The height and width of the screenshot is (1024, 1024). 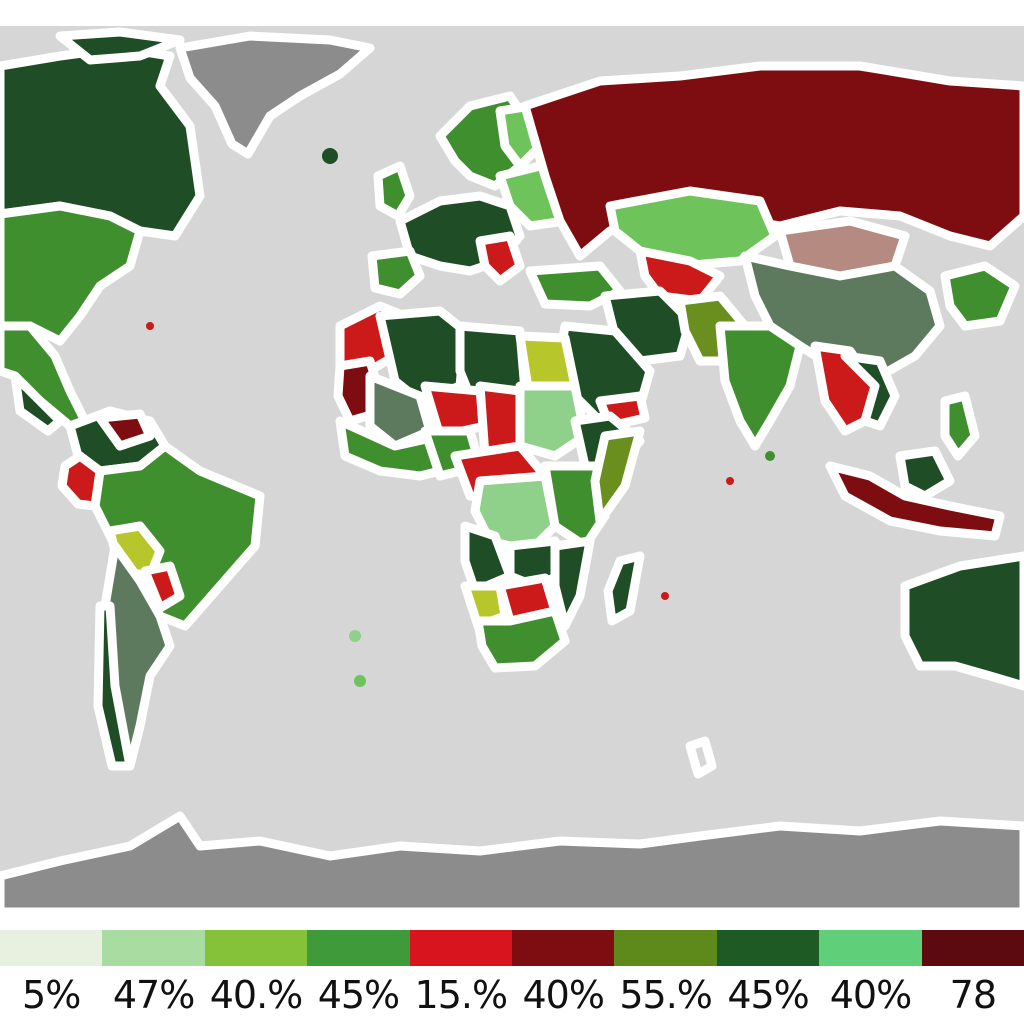 What do you see at coordinates (692, 228) in the screenshot?
I see `region-kazakhstan` at bounding box center [692, 228].